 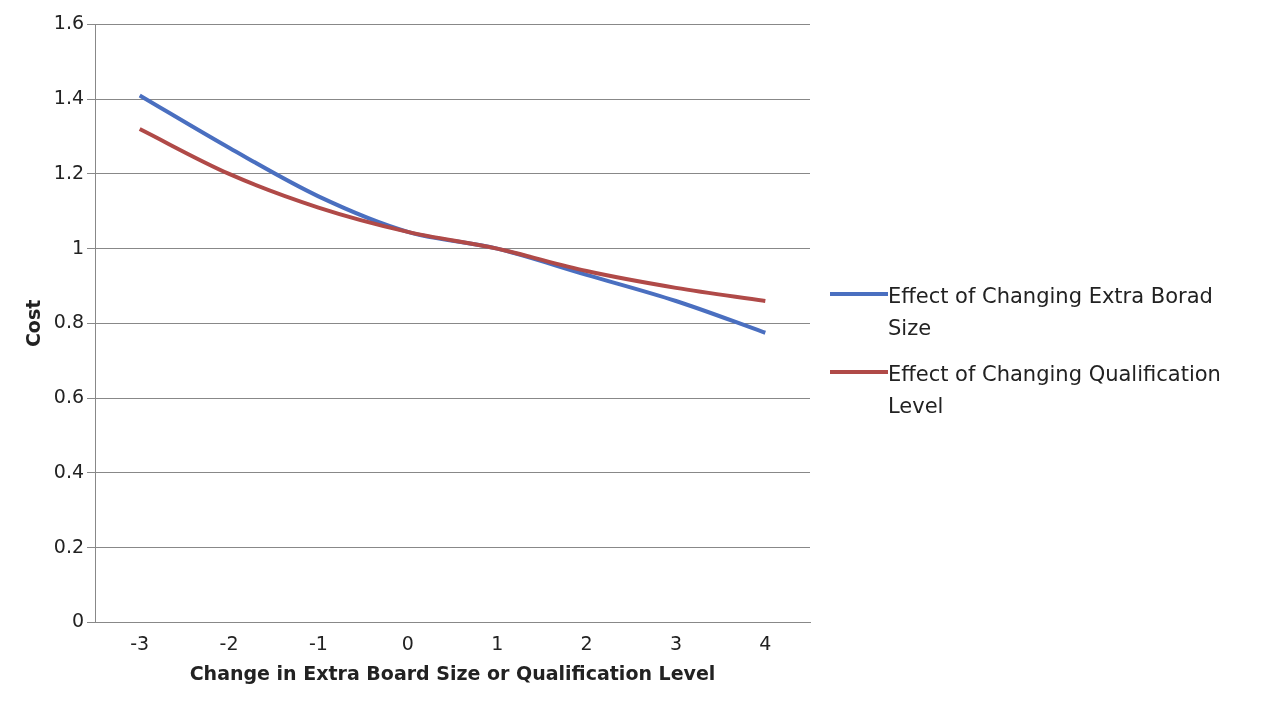 What do you see at coordinates (765, 642) in the screenshot?
I see `x-tick-label: 4` at bounding box center [765, 642].